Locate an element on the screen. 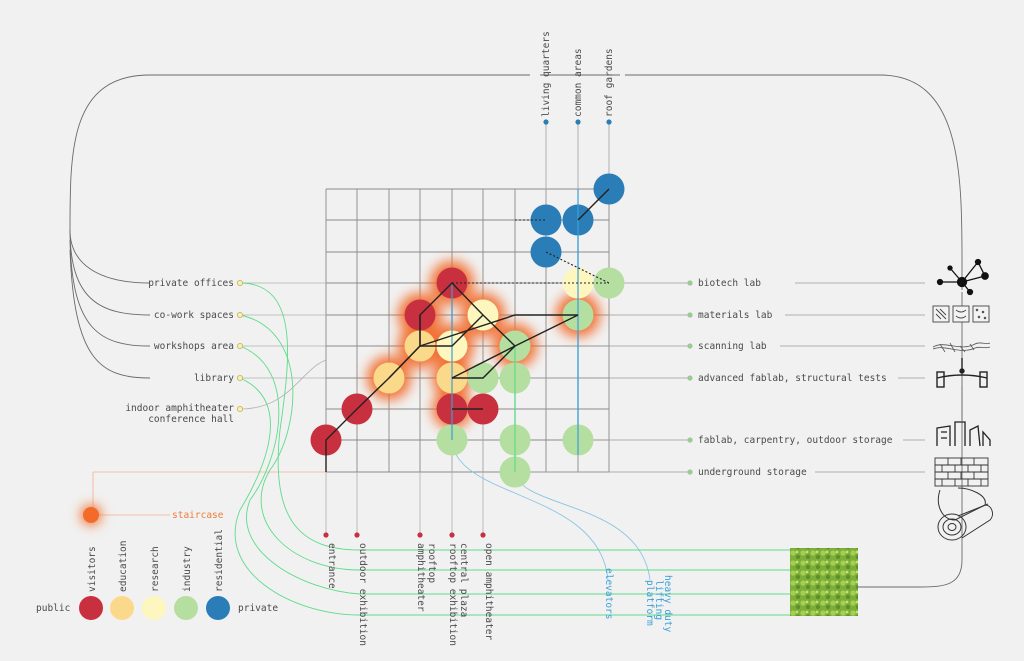 This screenshot has height=661, width=1024. label-elevators: elevators is located at coordinates (608, 593).